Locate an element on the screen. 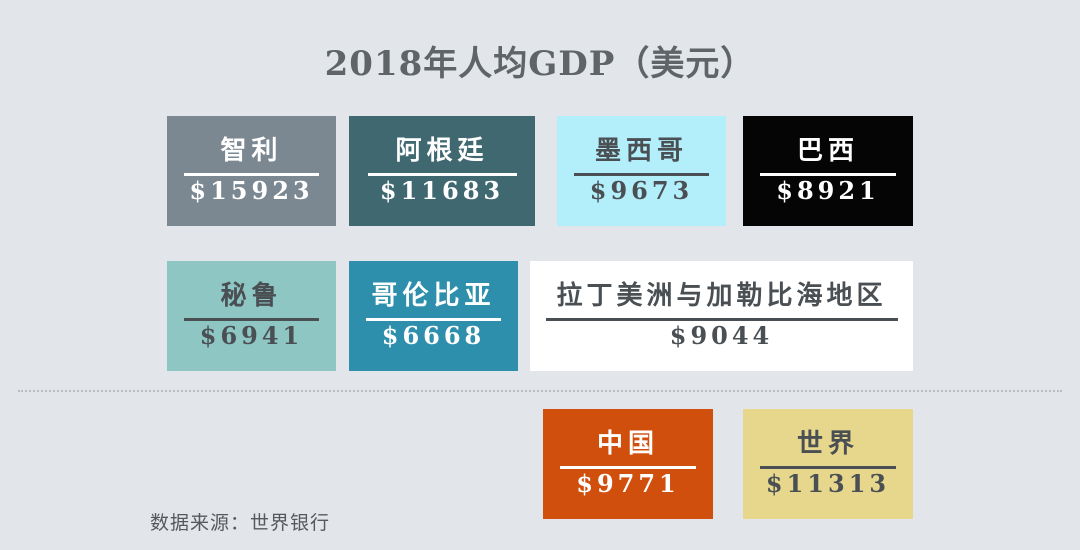 This screenshot has width=1080, height=550. tile-name: 世界 is located at coordinates (827, 444).